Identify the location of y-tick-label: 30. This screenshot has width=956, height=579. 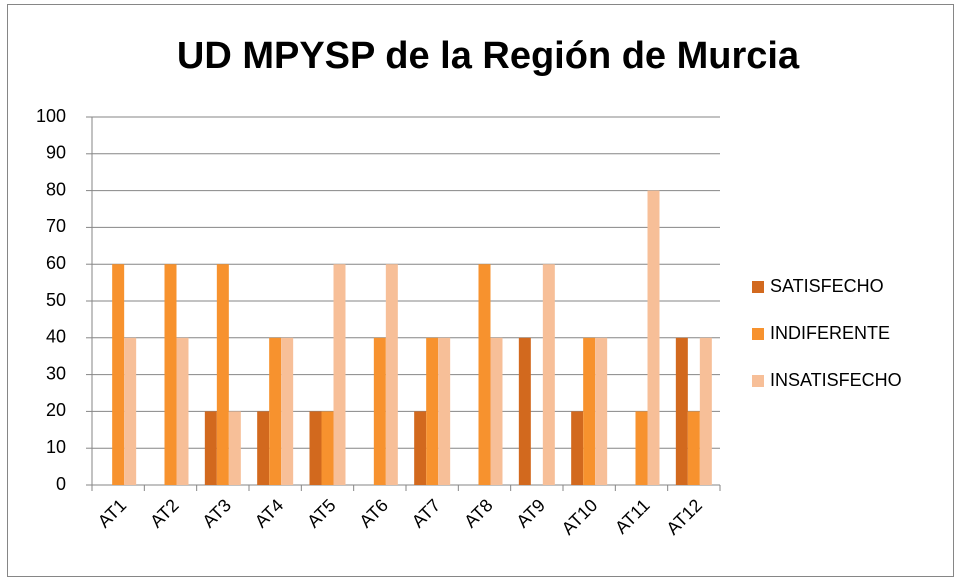
(56, 373).